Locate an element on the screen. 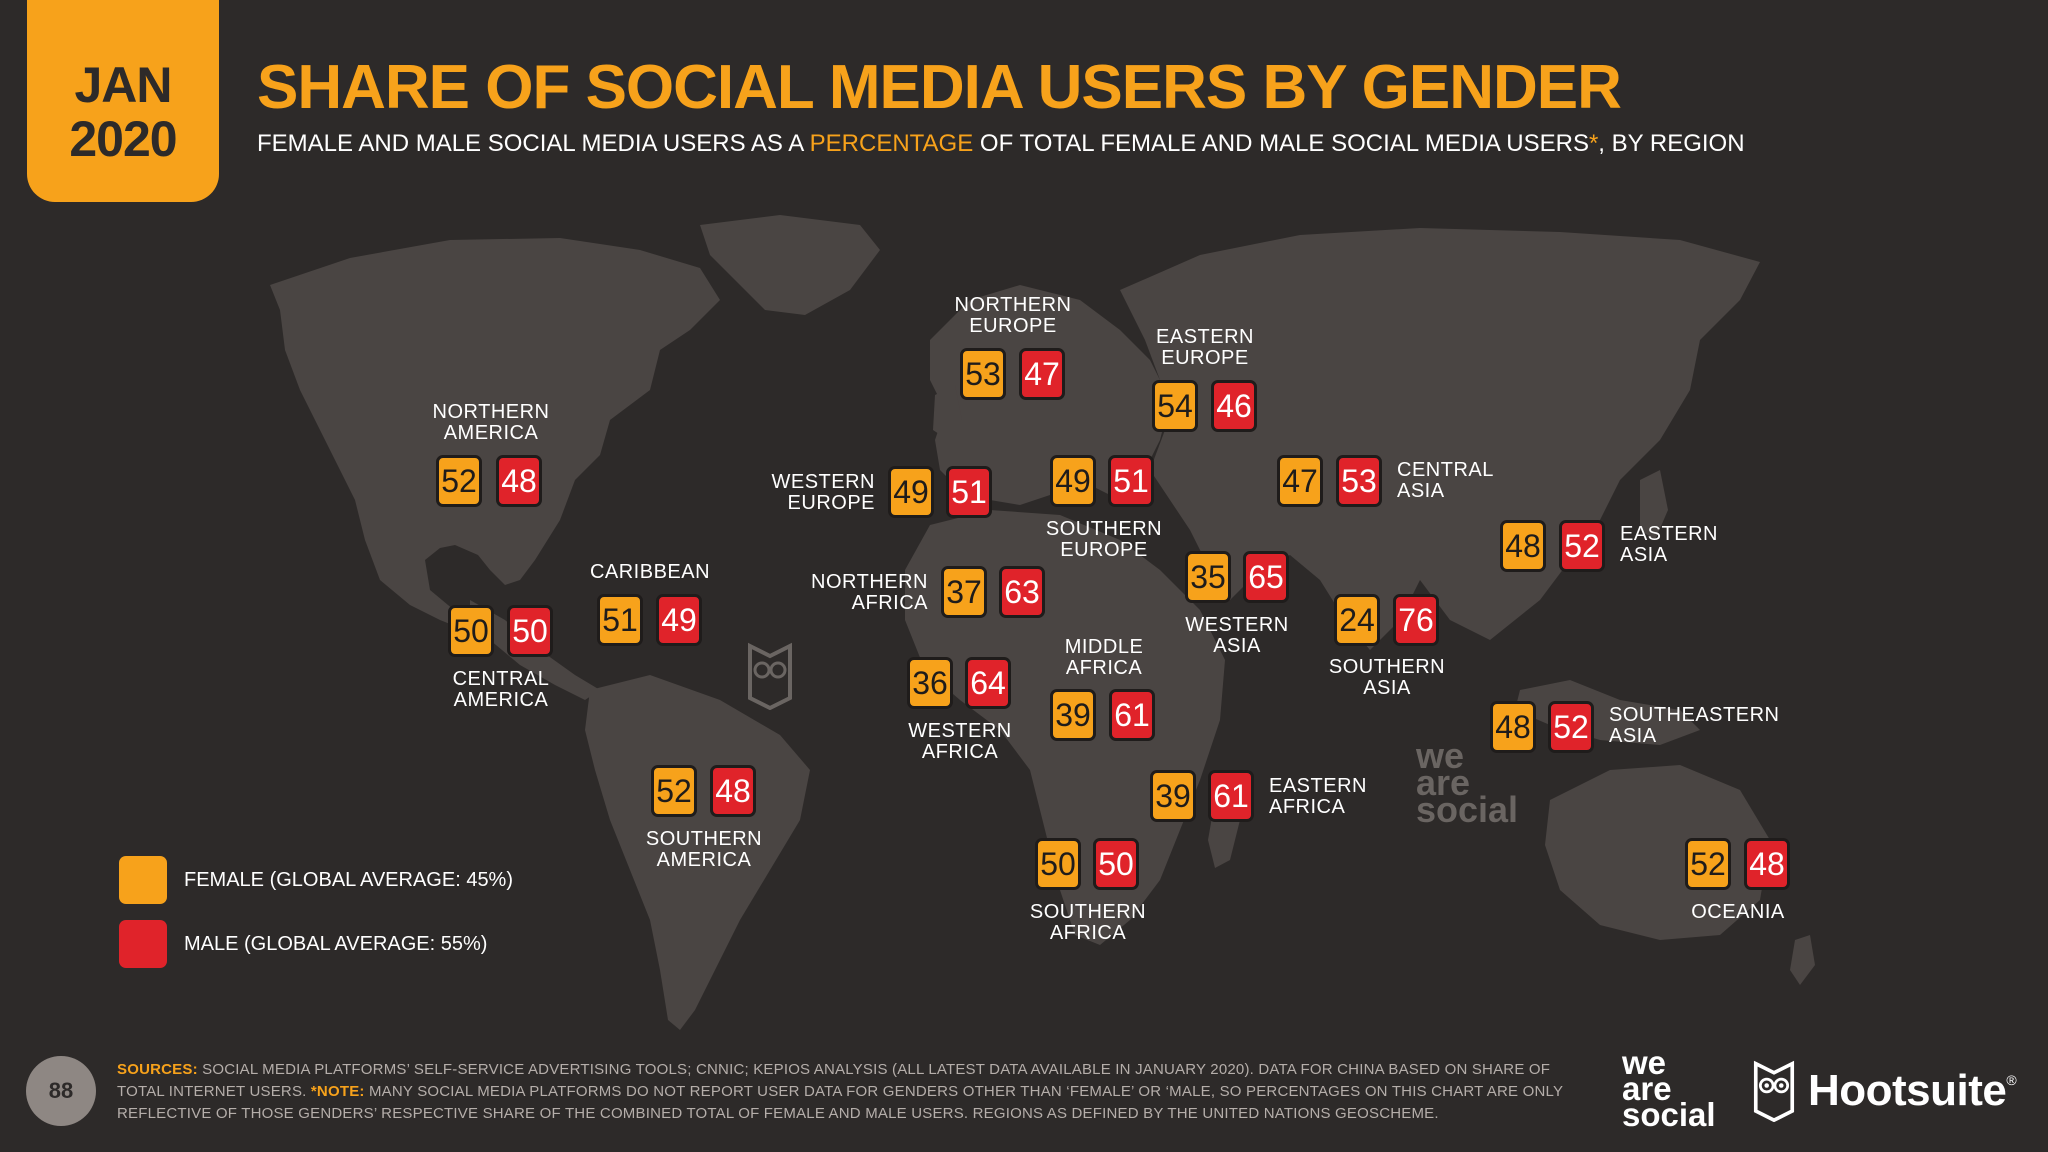  male-value-western-europe: 51 is located at coordinates (969, 492).